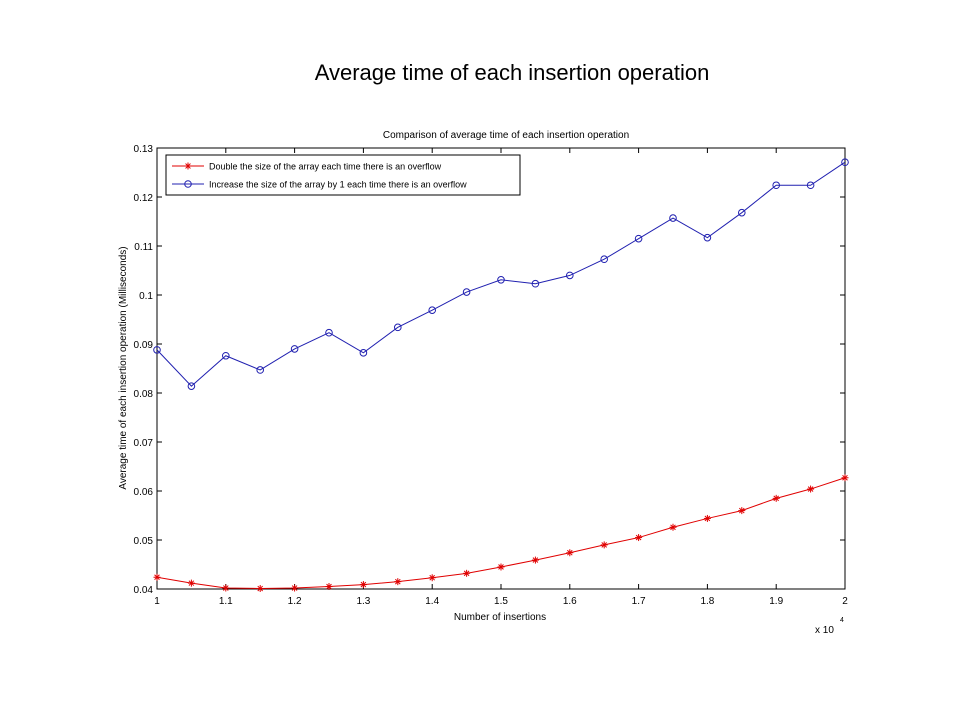 The height and width of the screenshot is (720, 960). I want to click on x-axis-label: Number of insertions, so click(500, 617).